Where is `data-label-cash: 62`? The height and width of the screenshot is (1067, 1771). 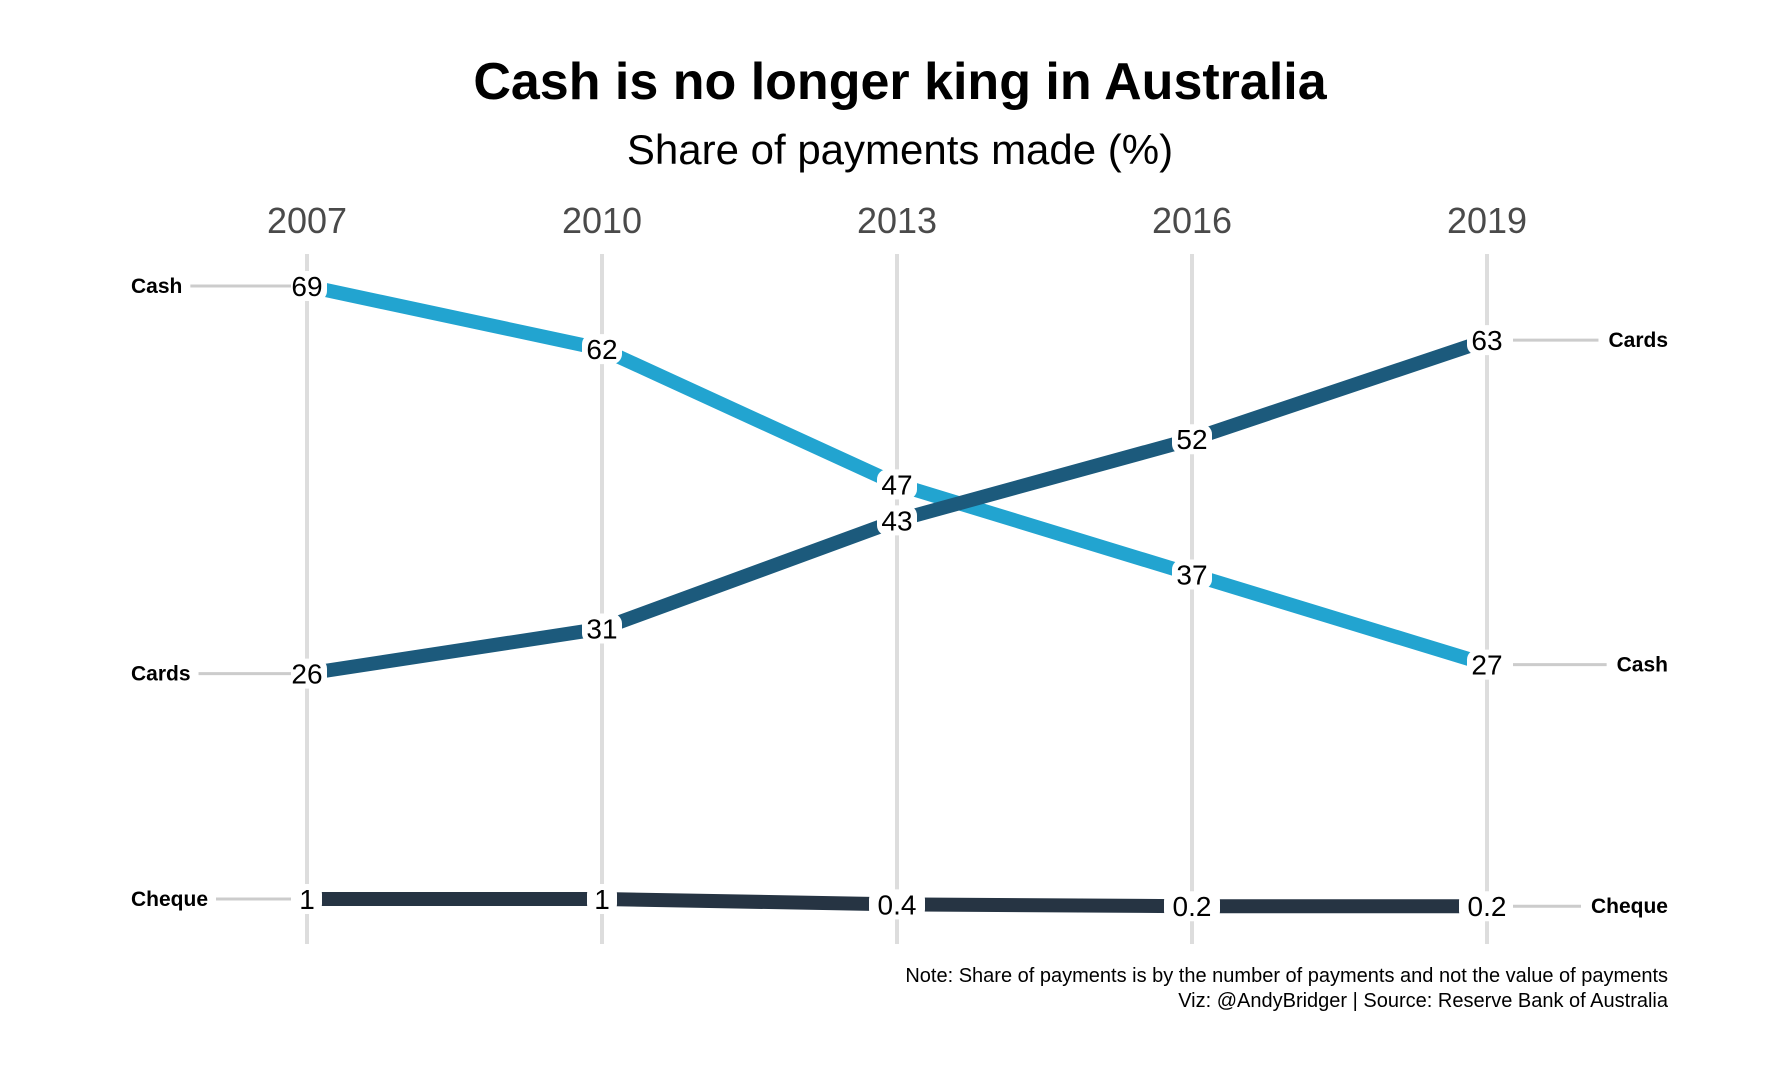 data-label-cash: 62 is located at coordinates (601, 349).